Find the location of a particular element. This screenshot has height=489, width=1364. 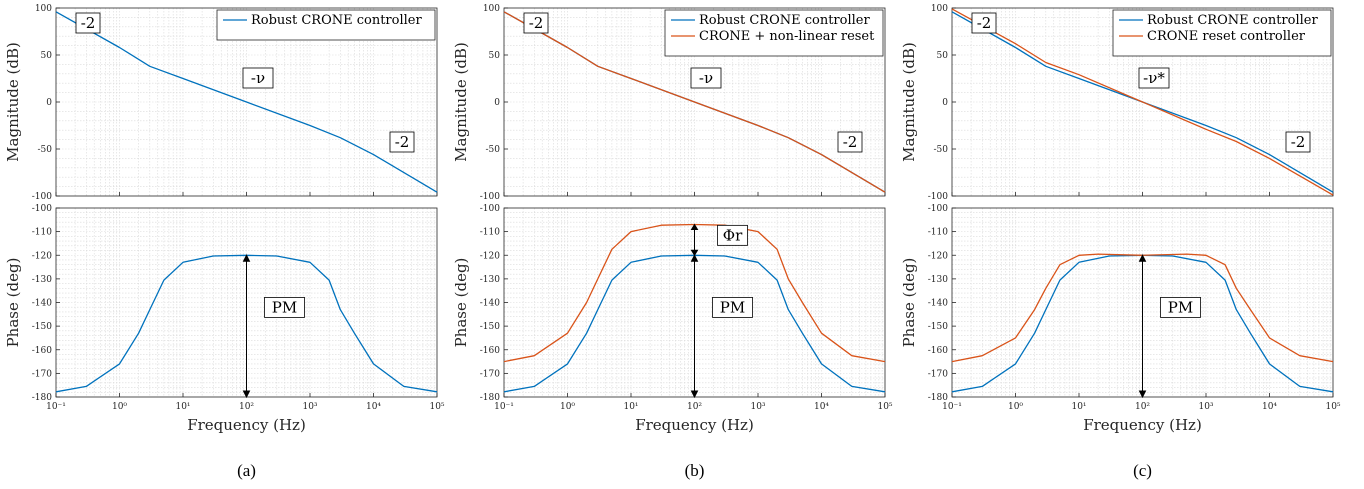

subfigure-caption: (b) is located at coordinates (695, 470).